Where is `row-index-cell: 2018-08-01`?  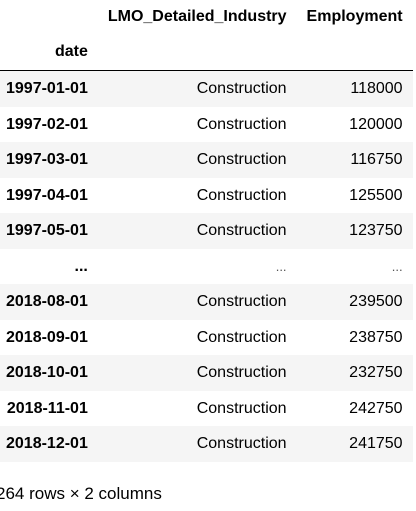
row-index-cell: 2018-08-01 is located at coordinates (47, 301).